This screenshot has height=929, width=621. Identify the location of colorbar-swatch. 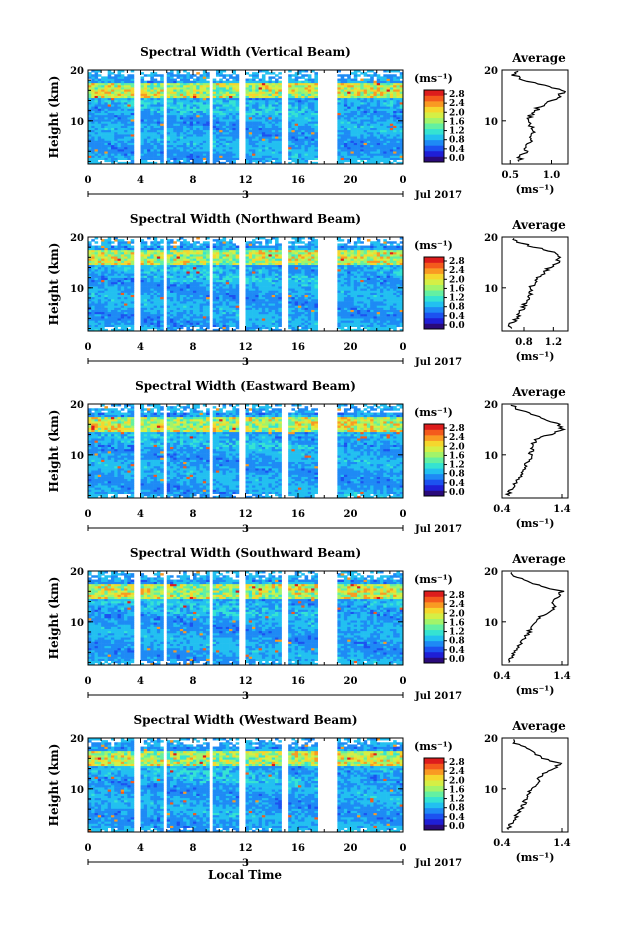
(434, 104).